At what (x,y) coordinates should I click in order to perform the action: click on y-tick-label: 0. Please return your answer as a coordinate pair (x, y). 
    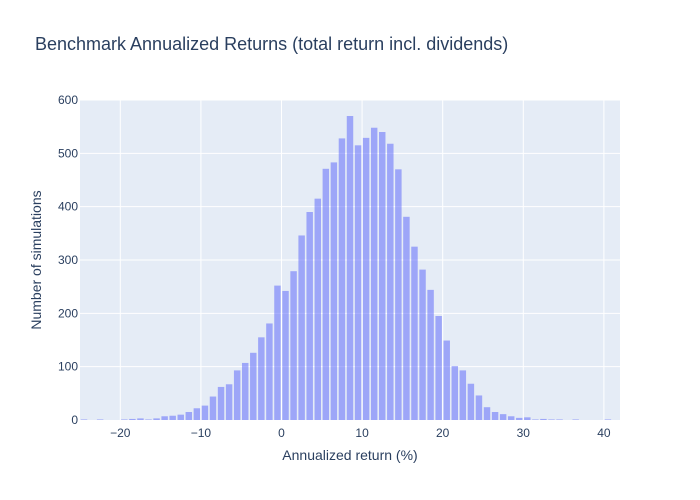
    Looking at the image, I should click on (74, 420).